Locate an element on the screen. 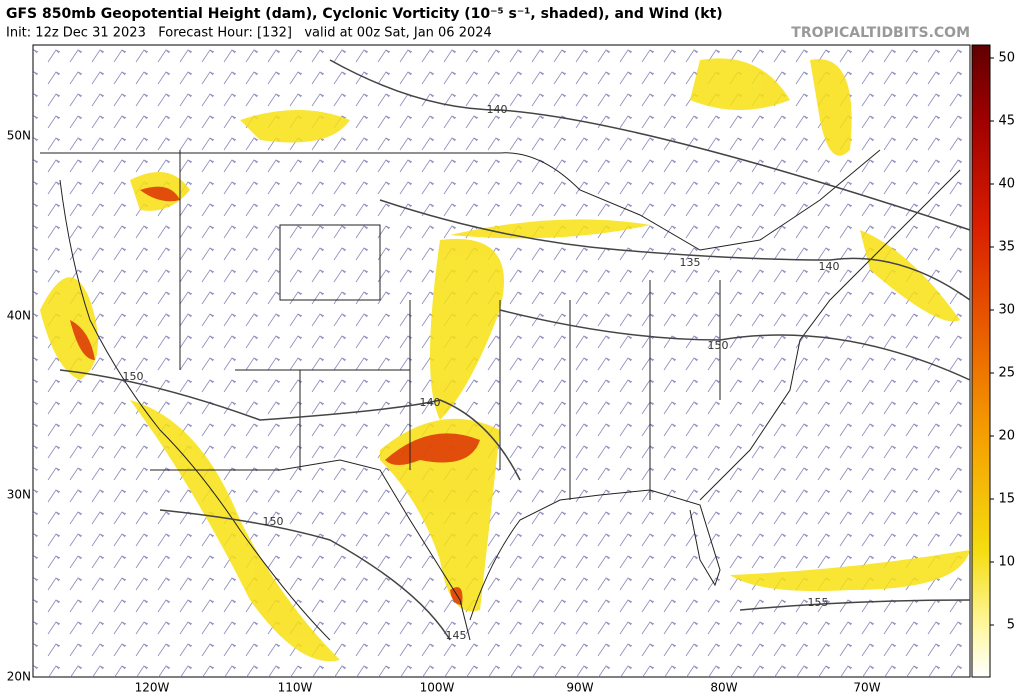  lon-label: 80W is located at coordinates (723, 688).